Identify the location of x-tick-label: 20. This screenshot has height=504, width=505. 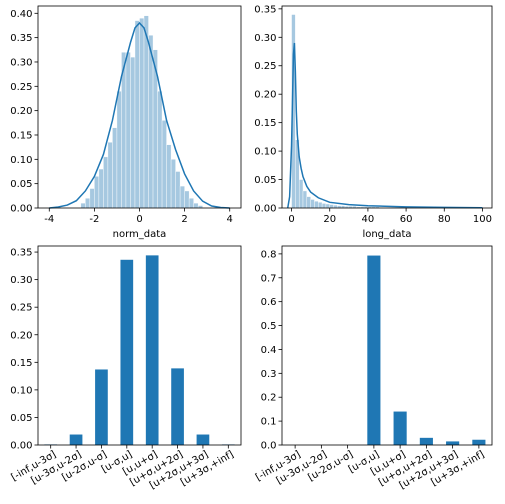
(329, 219).